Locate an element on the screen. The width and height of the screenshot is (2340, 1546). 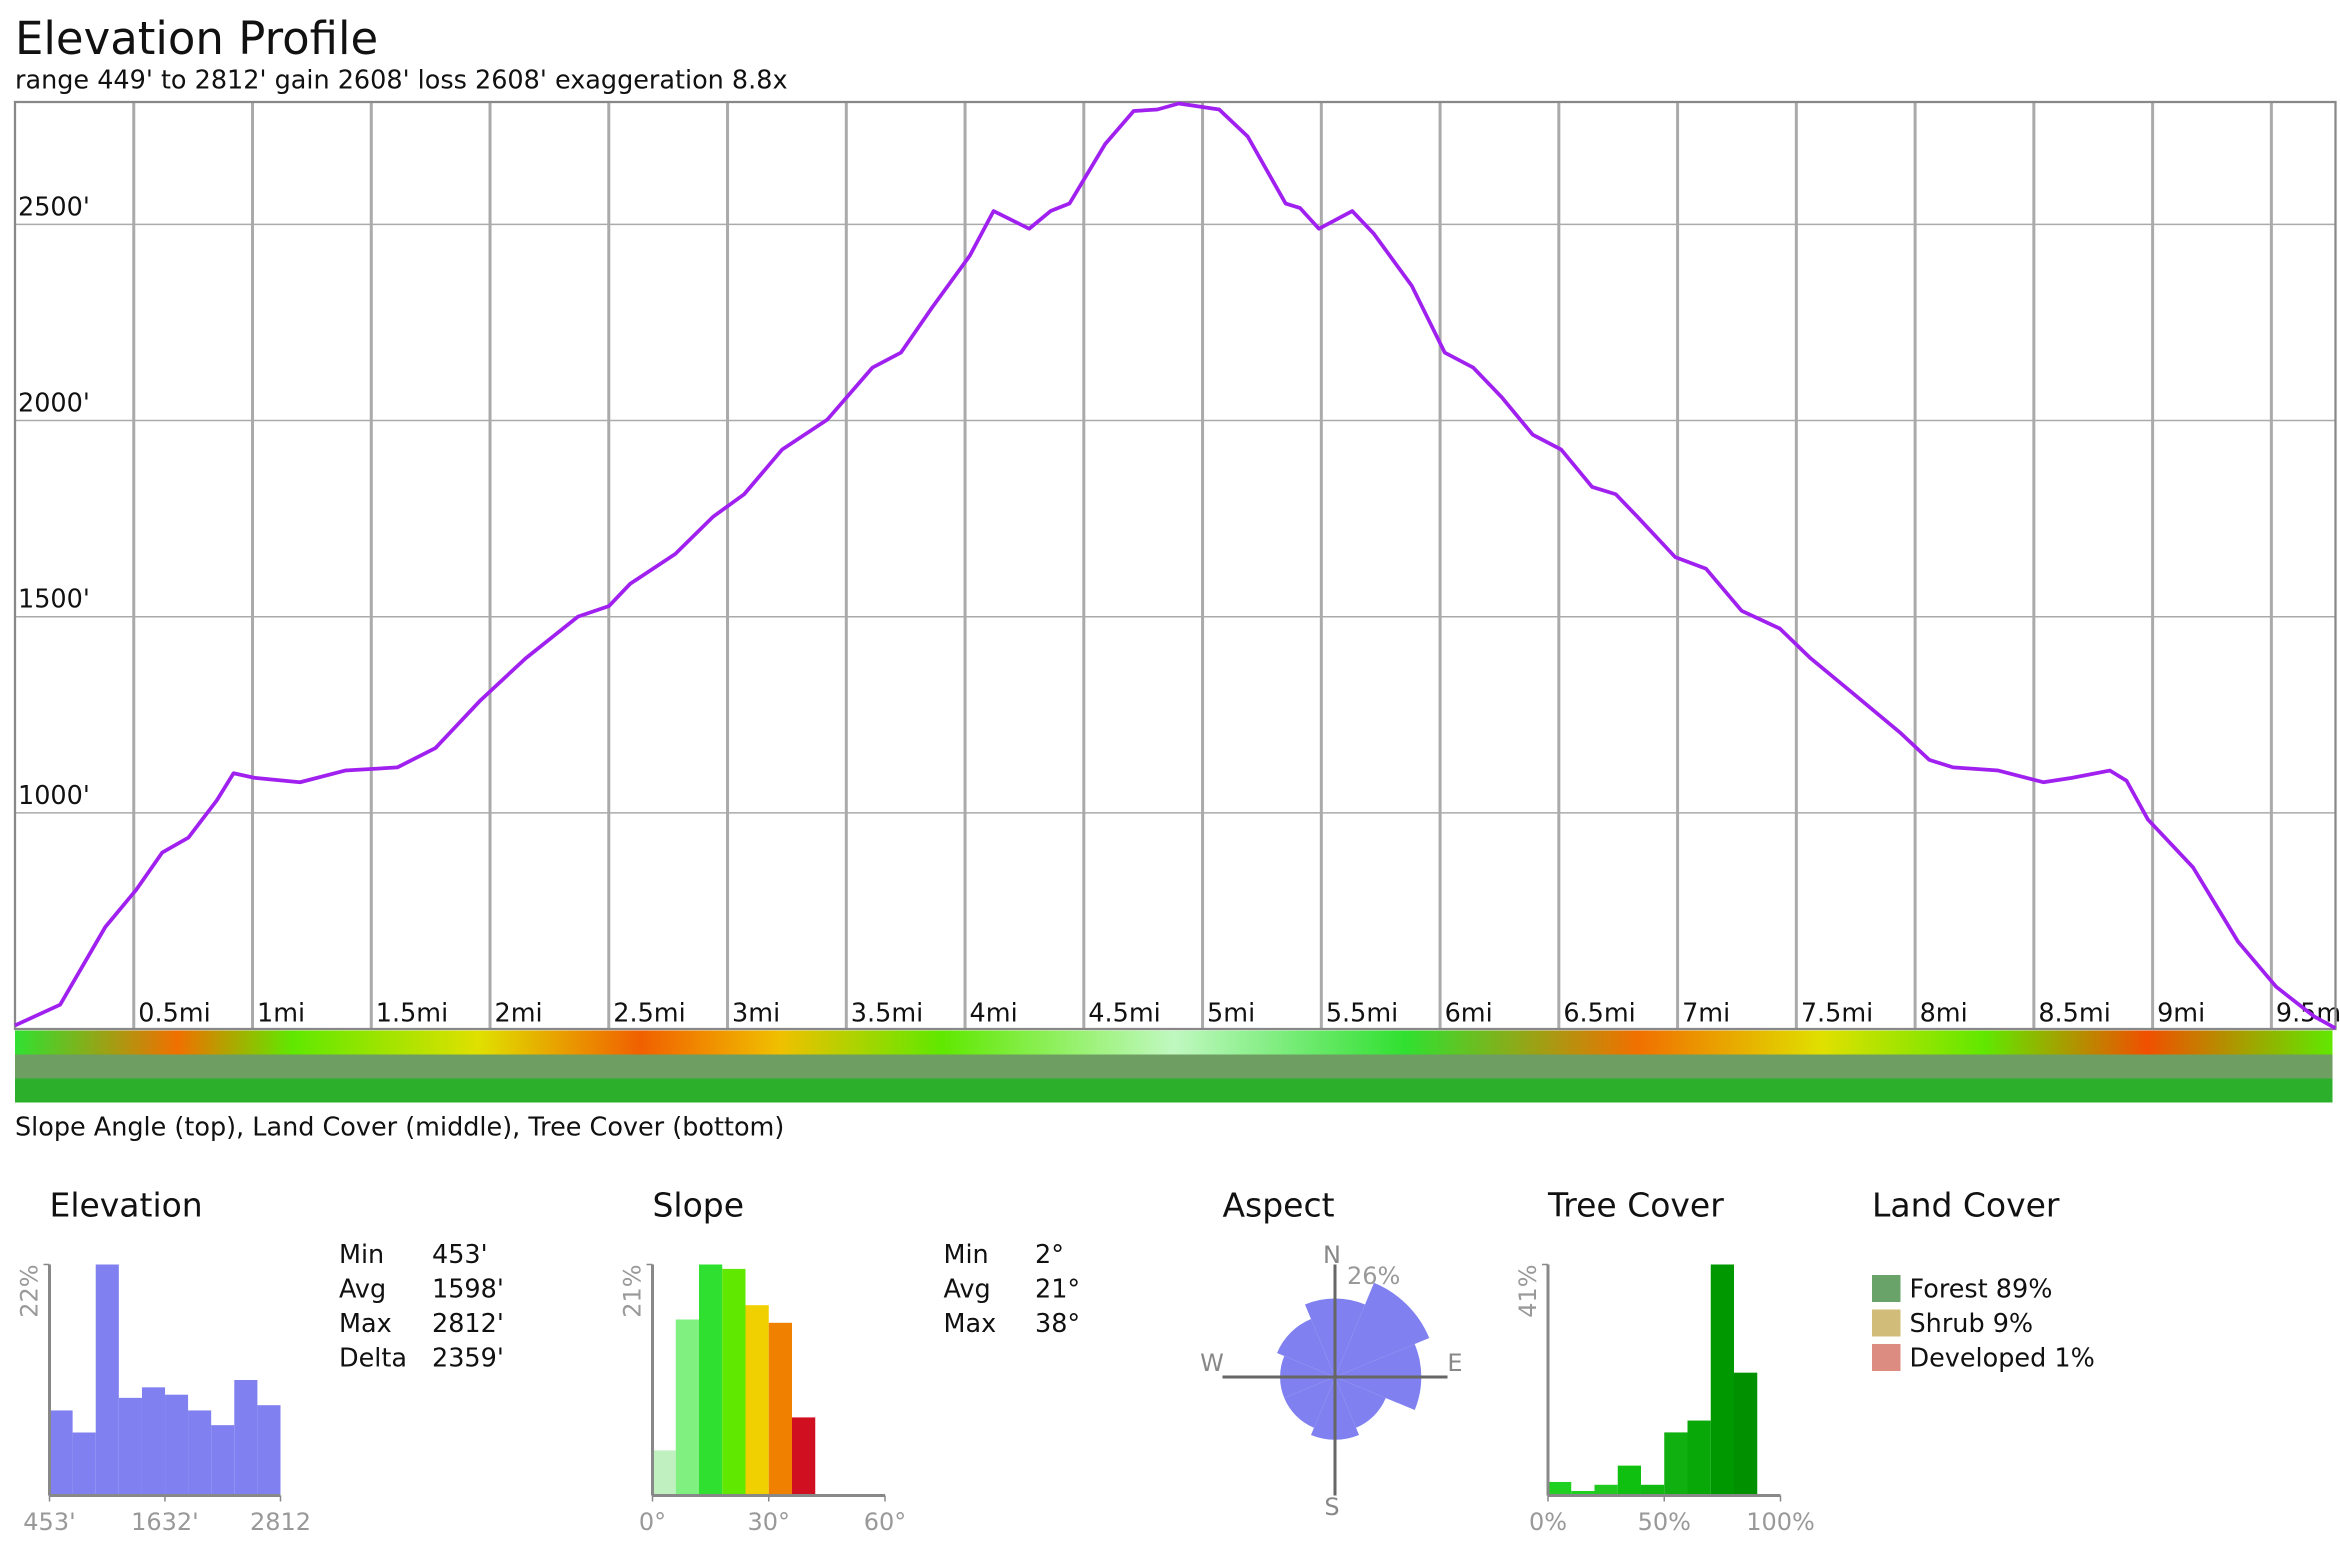
x-tick-label: 6.5mi is located at coordinates (1599, 1013).